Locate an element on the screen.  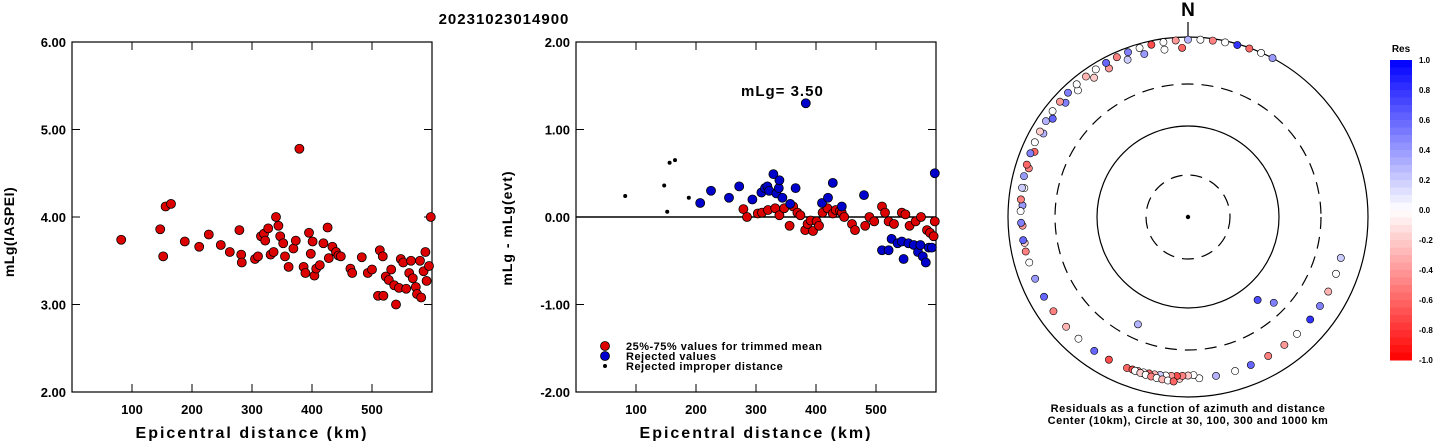
colorbar-tick-label: -0.6 is located at coordinates (1426, 300).